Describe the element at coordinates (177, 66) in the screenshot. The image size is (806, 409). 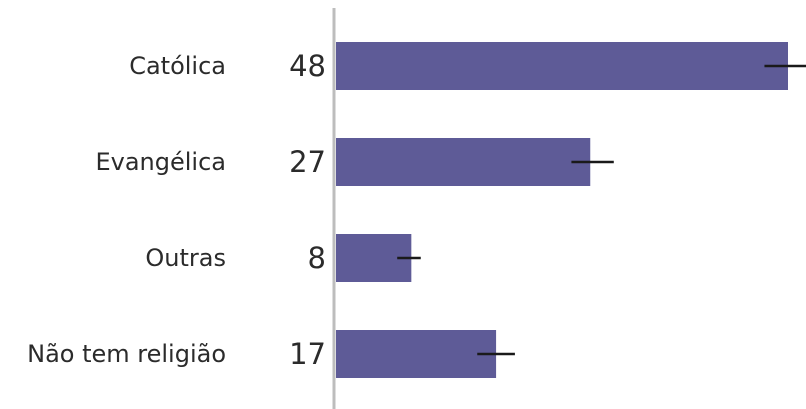
I see `category-label: Católica` at that location.